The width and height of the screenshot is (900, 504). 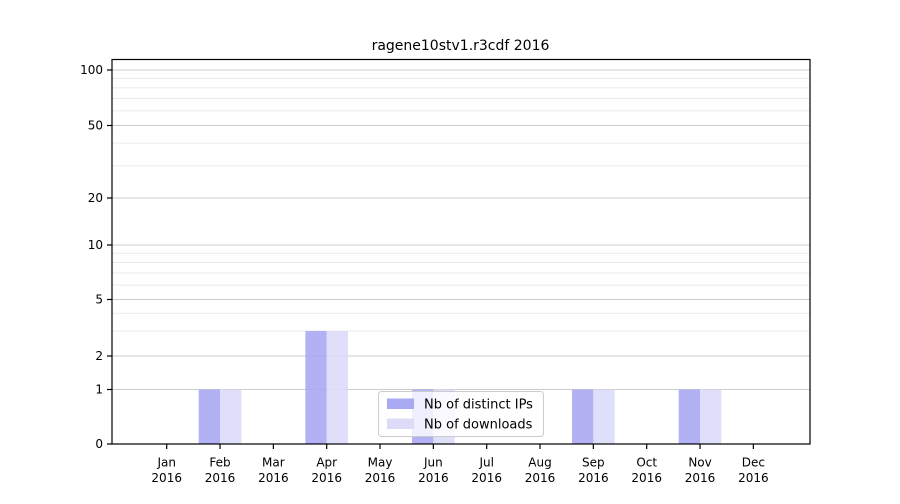 I want to click on bar-nov-distinct-ips, so click(x=689, y=416).